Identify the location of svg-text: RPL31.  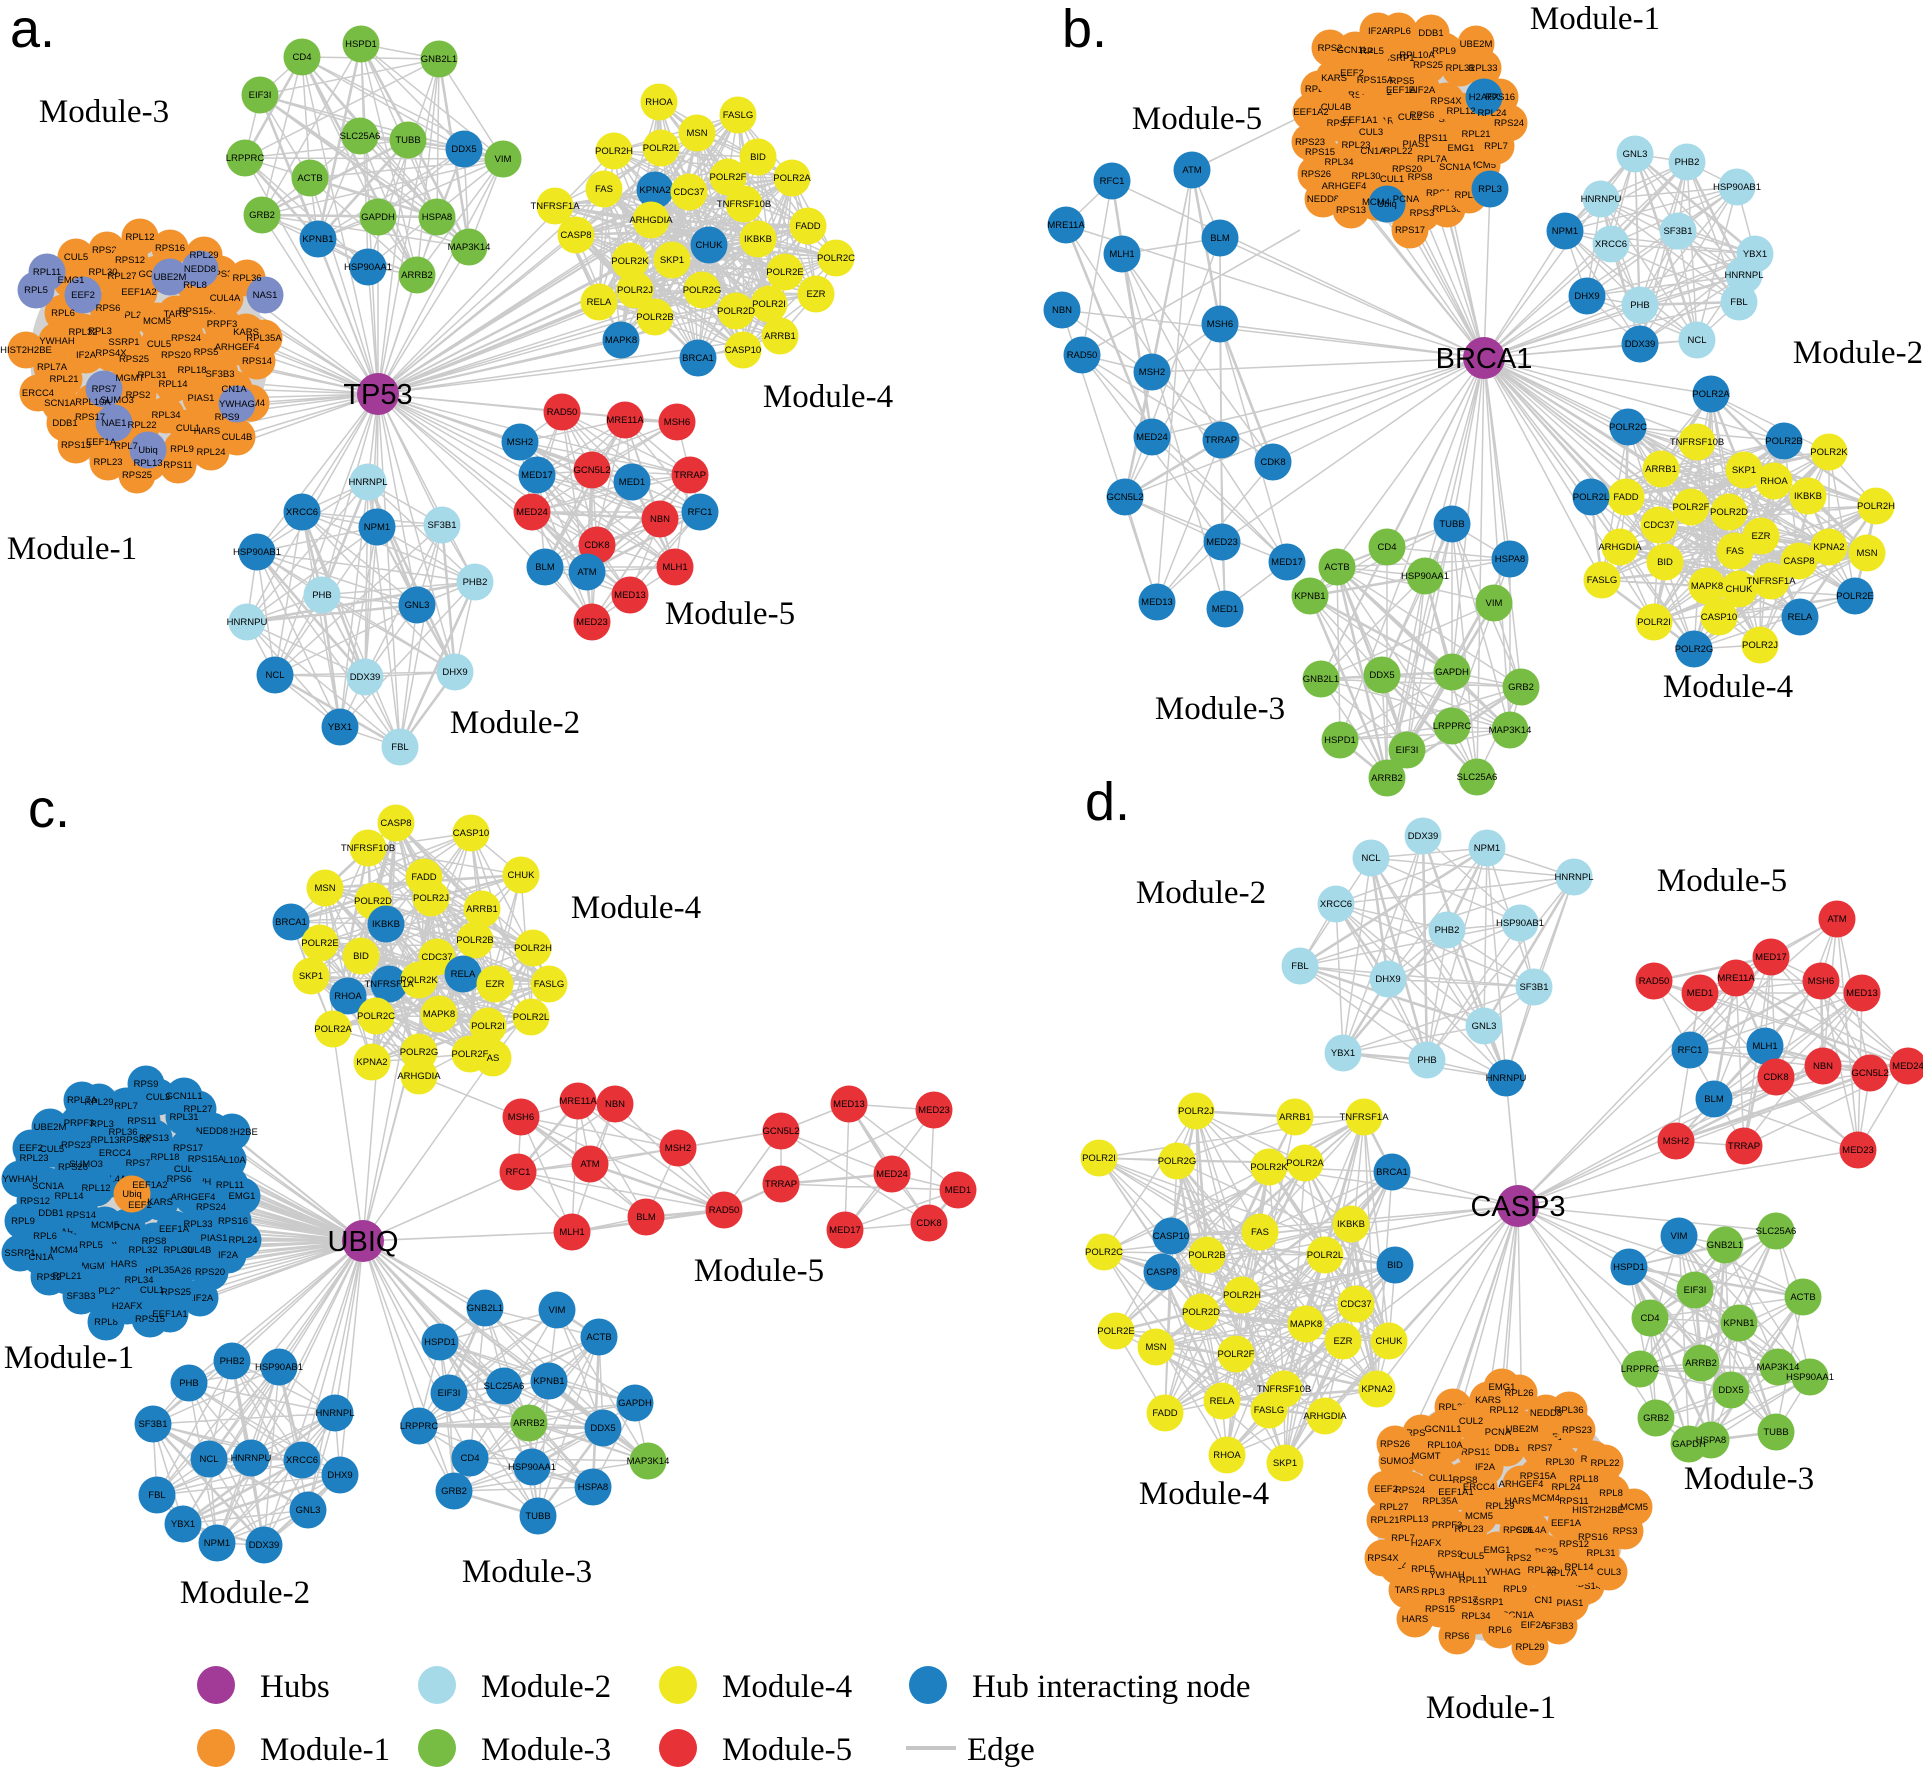
(151, 375).